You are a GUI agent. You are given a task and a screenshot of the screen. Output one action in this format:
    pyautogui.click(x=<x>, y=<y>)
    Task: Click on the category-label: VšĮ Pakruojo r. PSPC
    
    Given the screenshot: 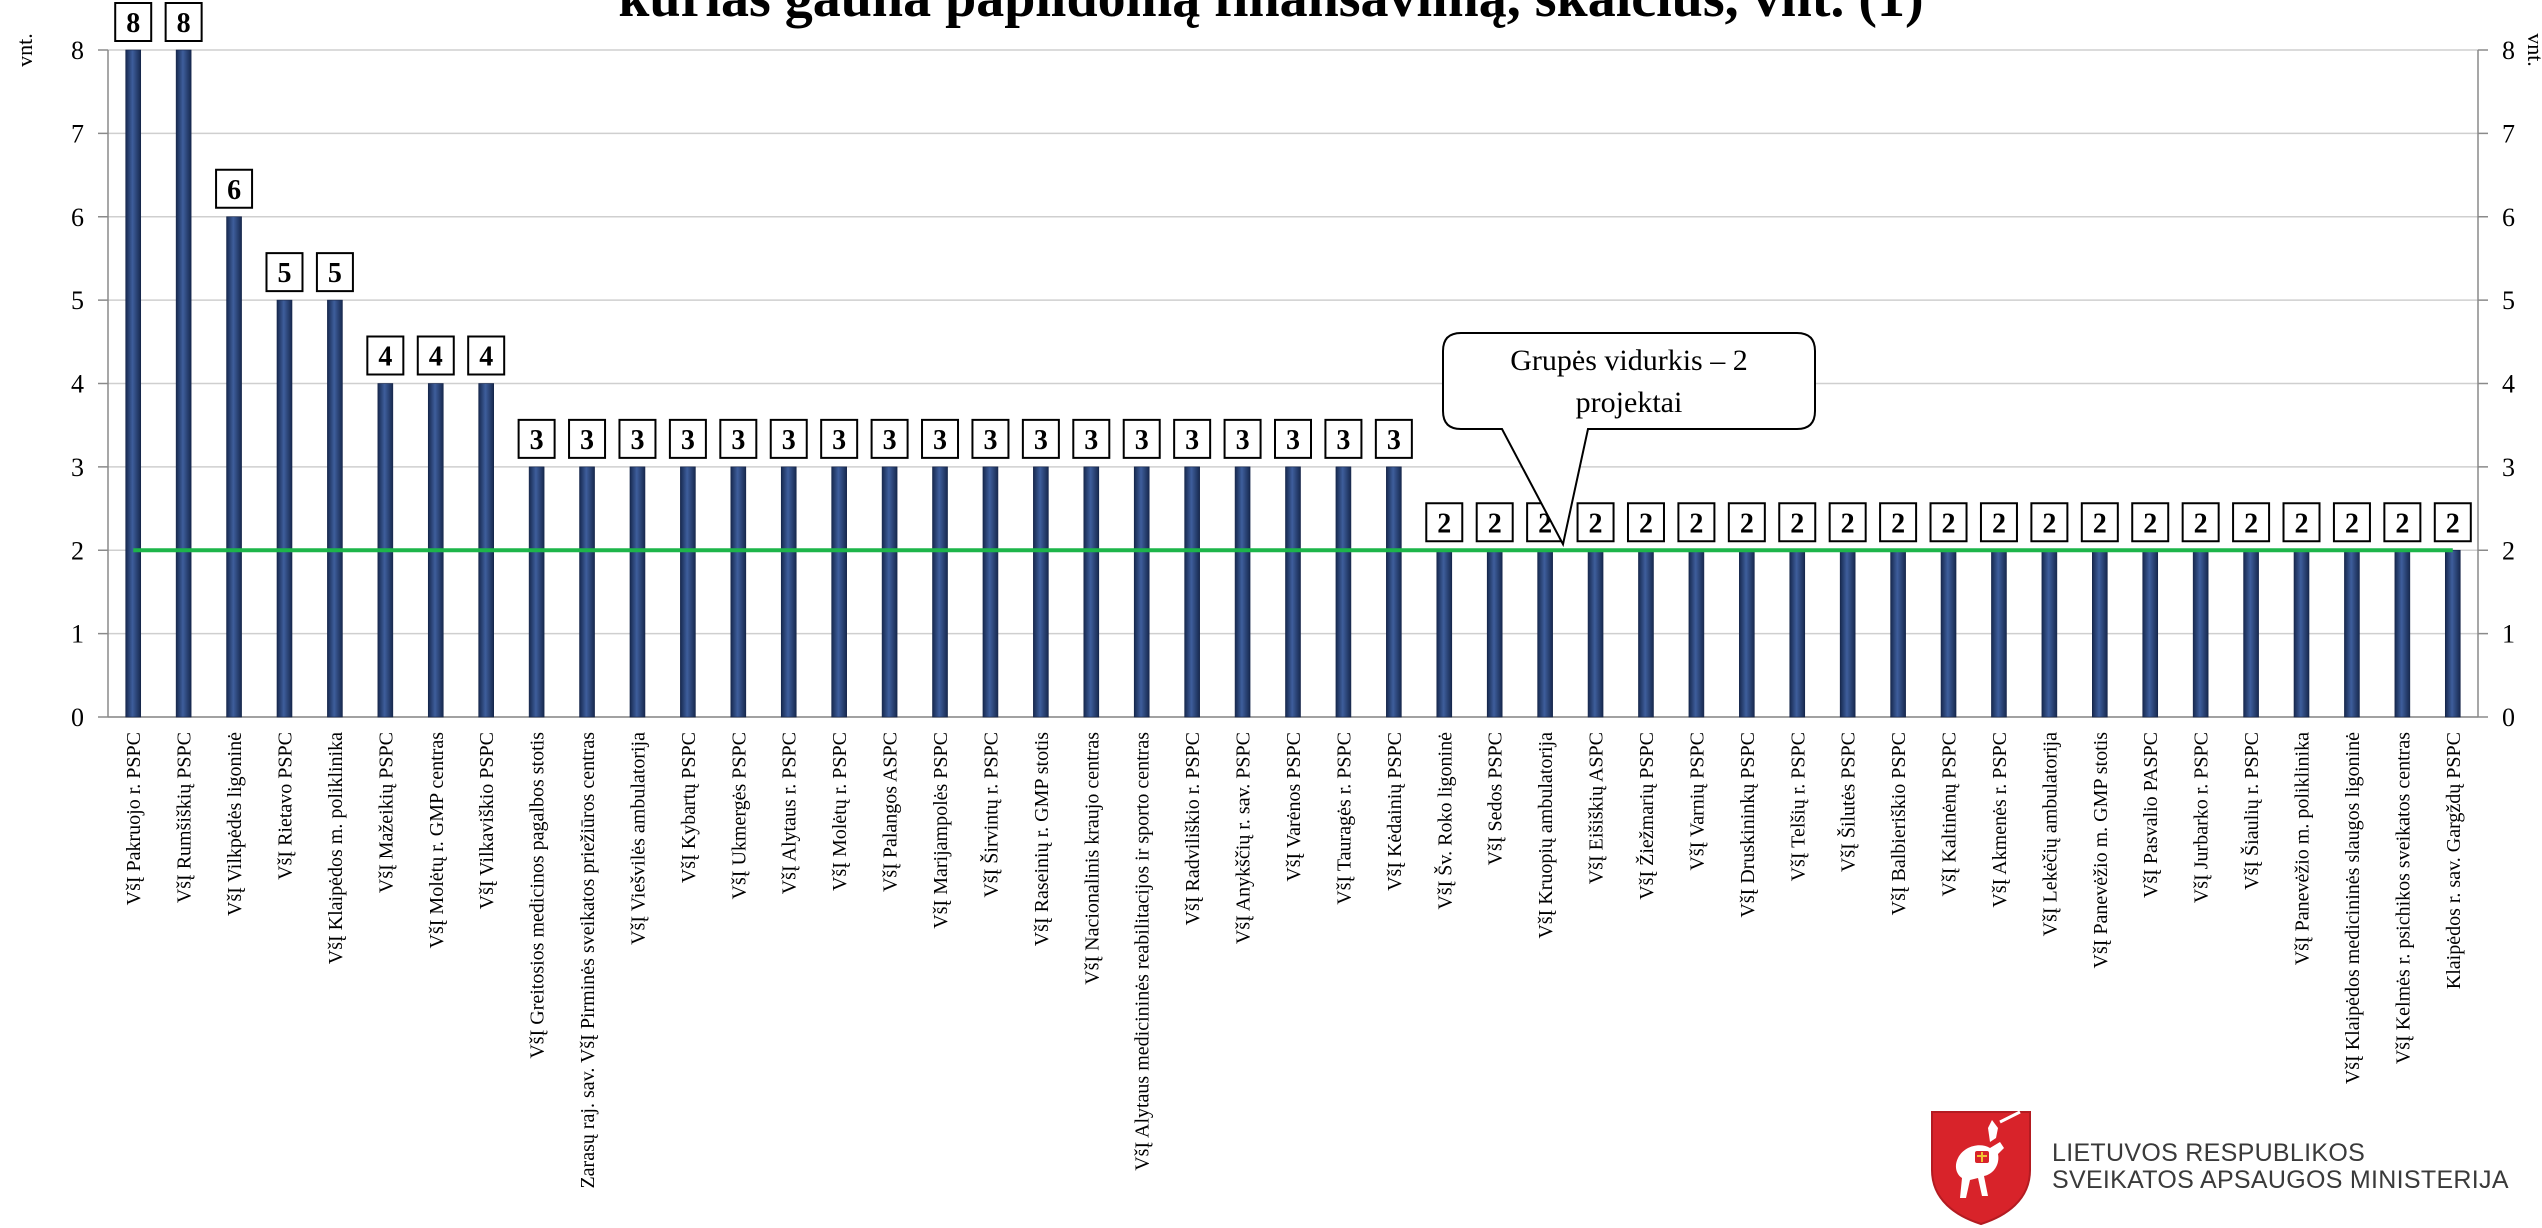 What is the action you would take?
    pyautogui.click(x=134, y=818)
    